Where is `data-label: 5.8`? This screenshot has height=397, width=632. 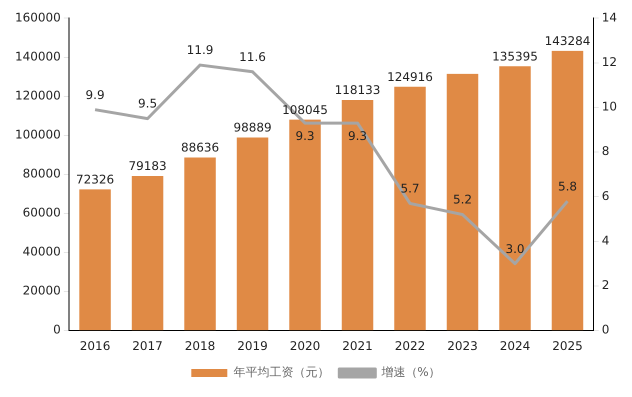 data-label: 5.8 is located at coordinates (568, 186).